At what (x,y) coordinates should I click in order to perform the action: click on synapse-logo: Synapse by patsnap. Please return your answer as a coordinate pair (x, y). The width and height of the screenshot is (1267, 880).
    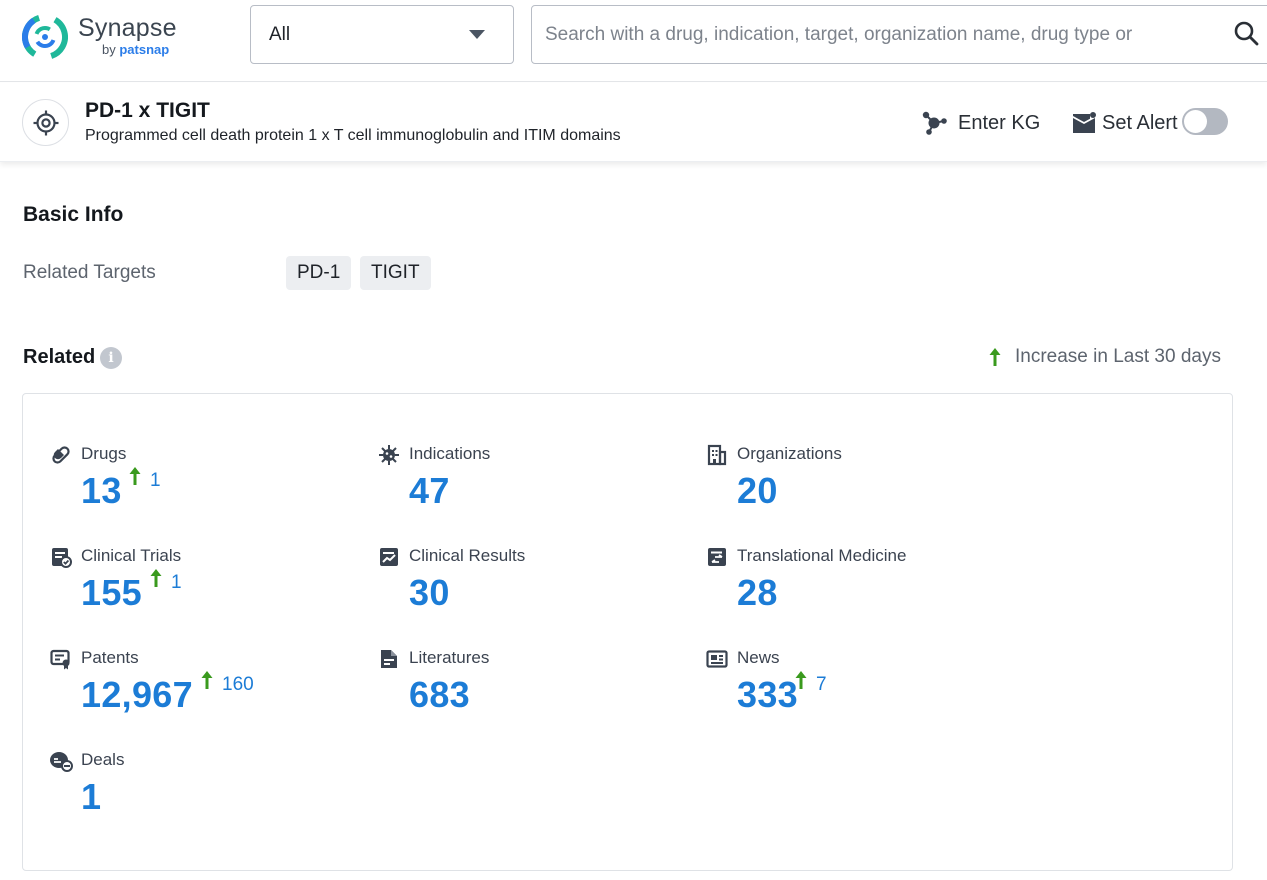
    Looking at the image, I should click on (102, 37).